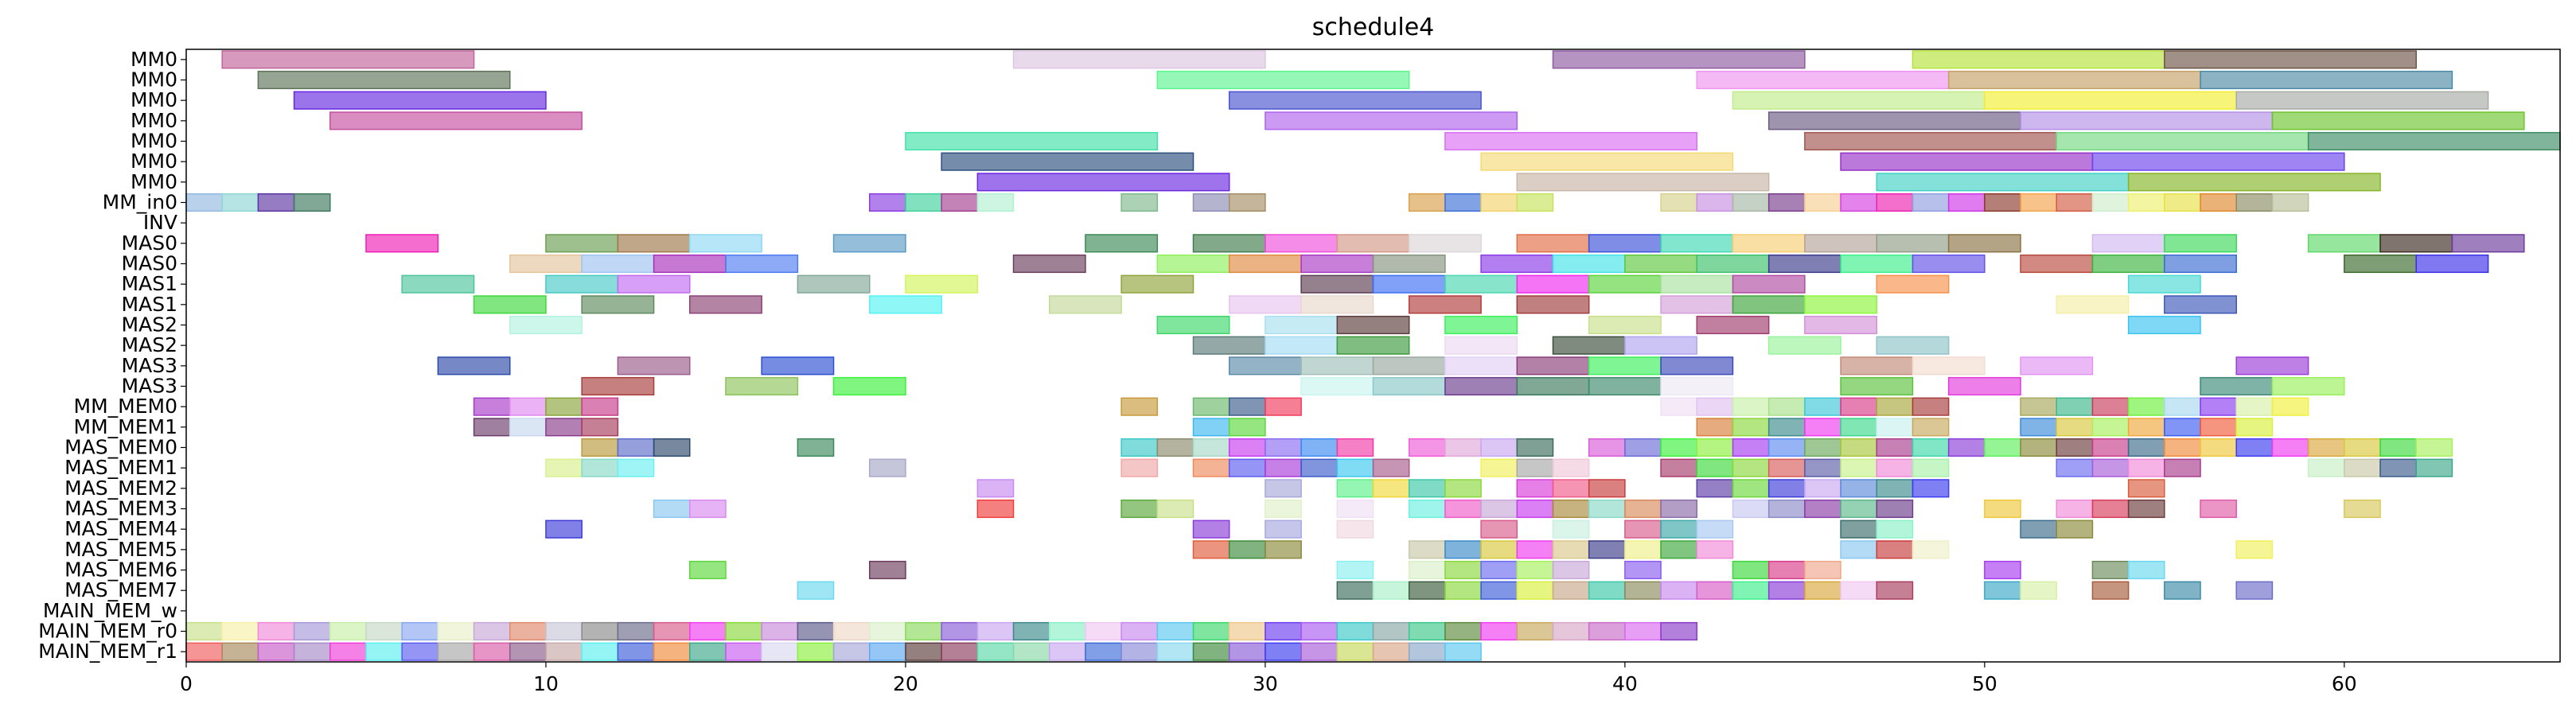  I want to click on x-tick-label: 20, so click(906, 683).